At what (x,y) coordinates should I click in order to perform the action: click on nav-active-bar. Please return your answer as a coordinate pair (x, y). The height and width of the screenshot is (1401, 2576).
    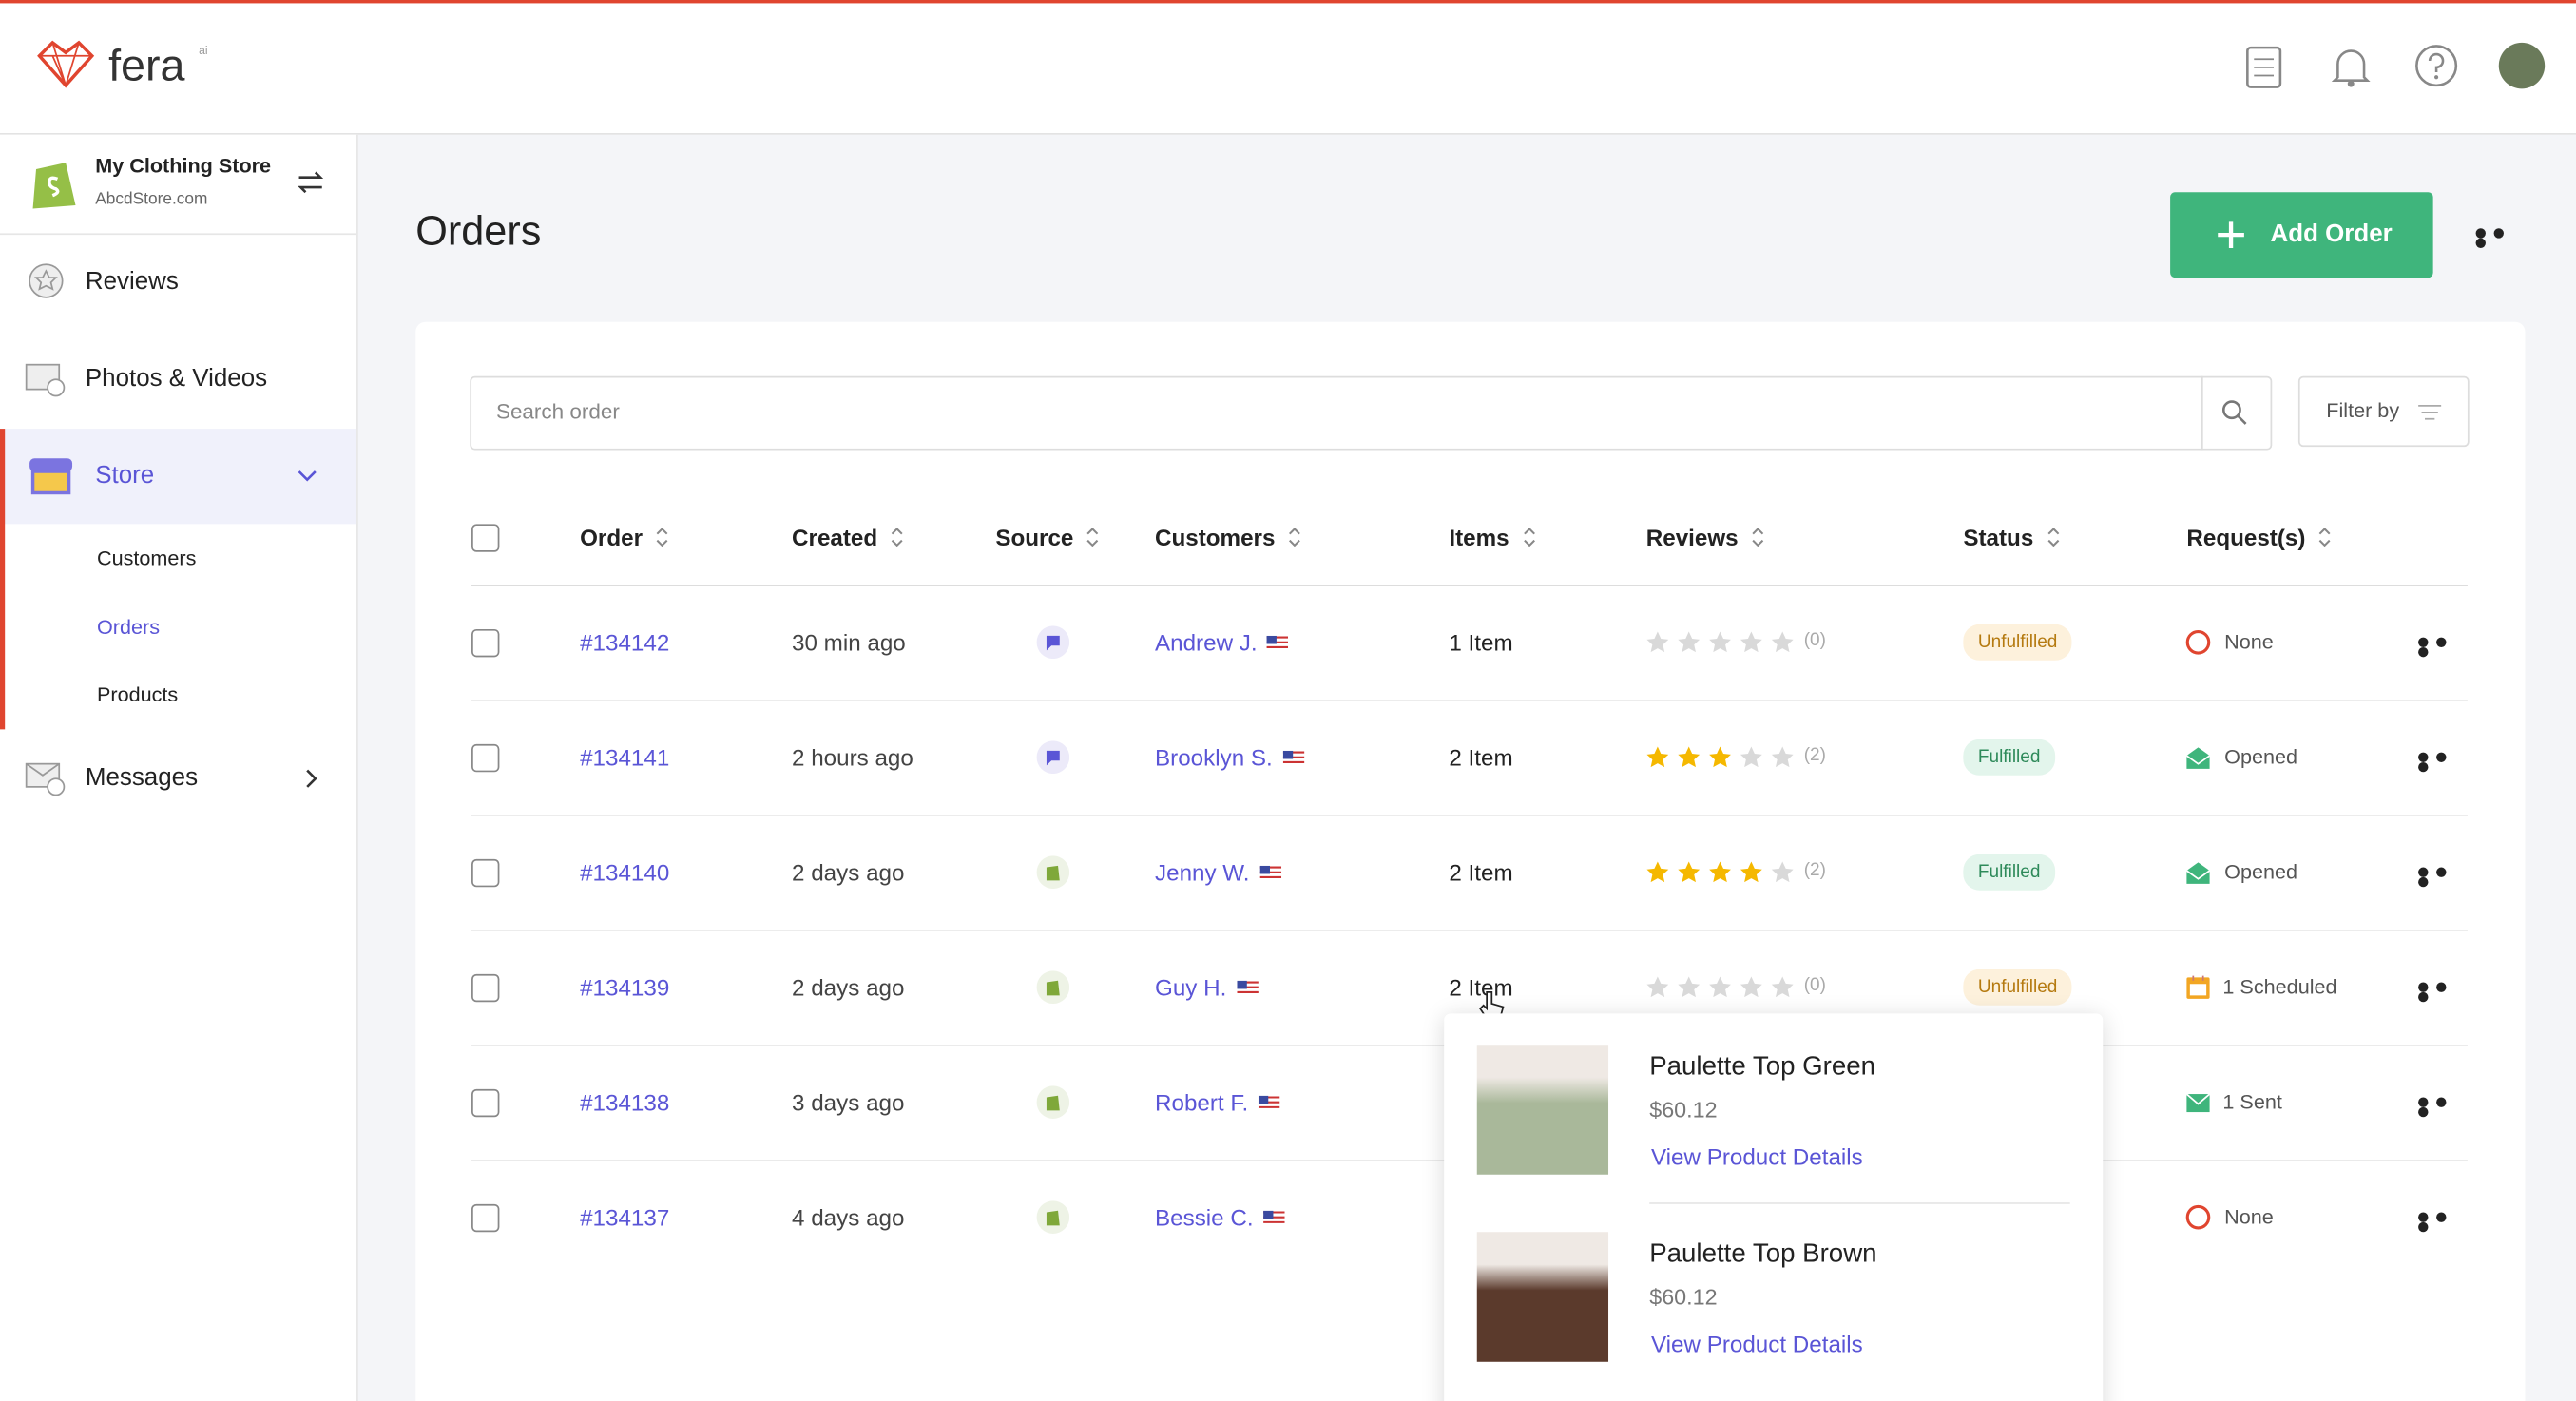
    Looking at the image, I should click on (3, 579).